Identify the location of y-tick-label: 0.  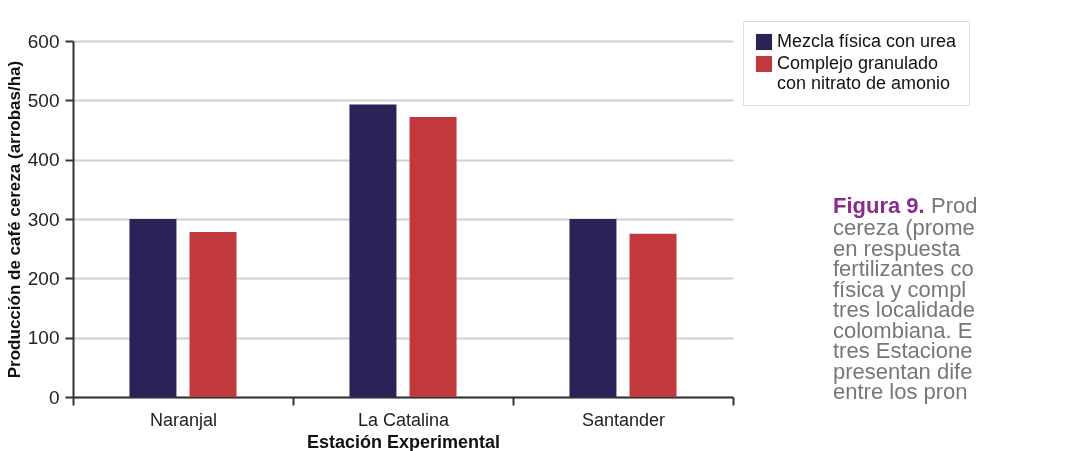
(54, 397).